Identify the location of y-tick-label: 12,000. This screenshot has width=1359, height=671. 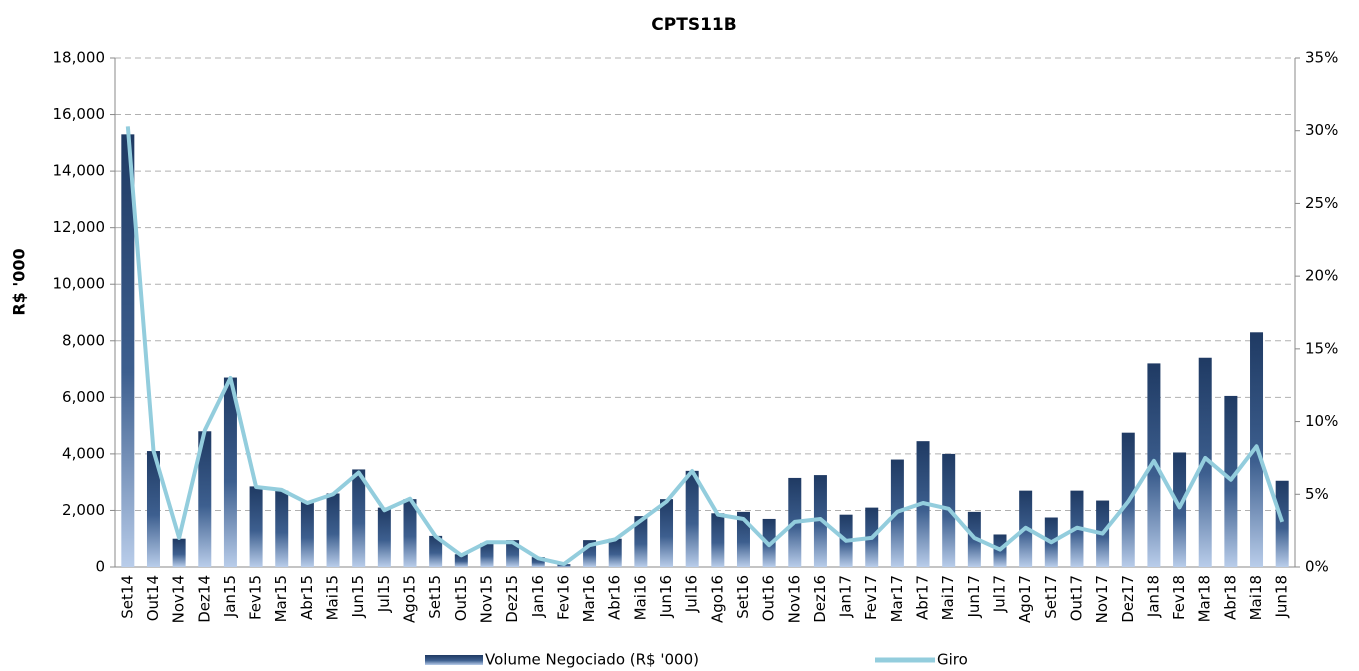
(79, 227).